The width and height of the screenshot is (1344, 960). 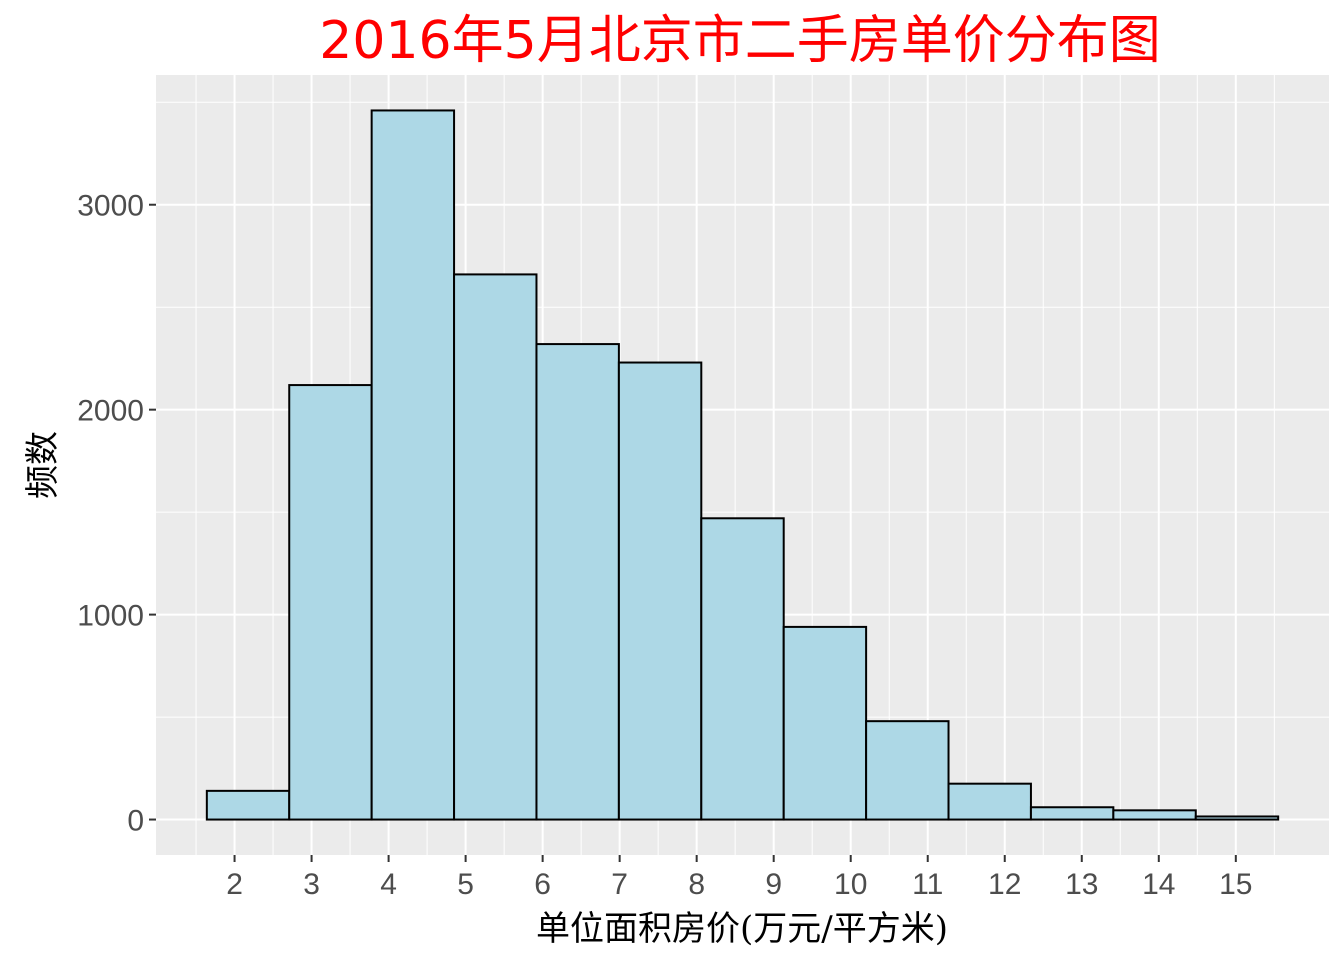 What do you see at coordinates (739, 41) in the screenshot?
I see `chart-title: 2016年5月北京市二手房单价分布图` at bounding box center [739, 41].